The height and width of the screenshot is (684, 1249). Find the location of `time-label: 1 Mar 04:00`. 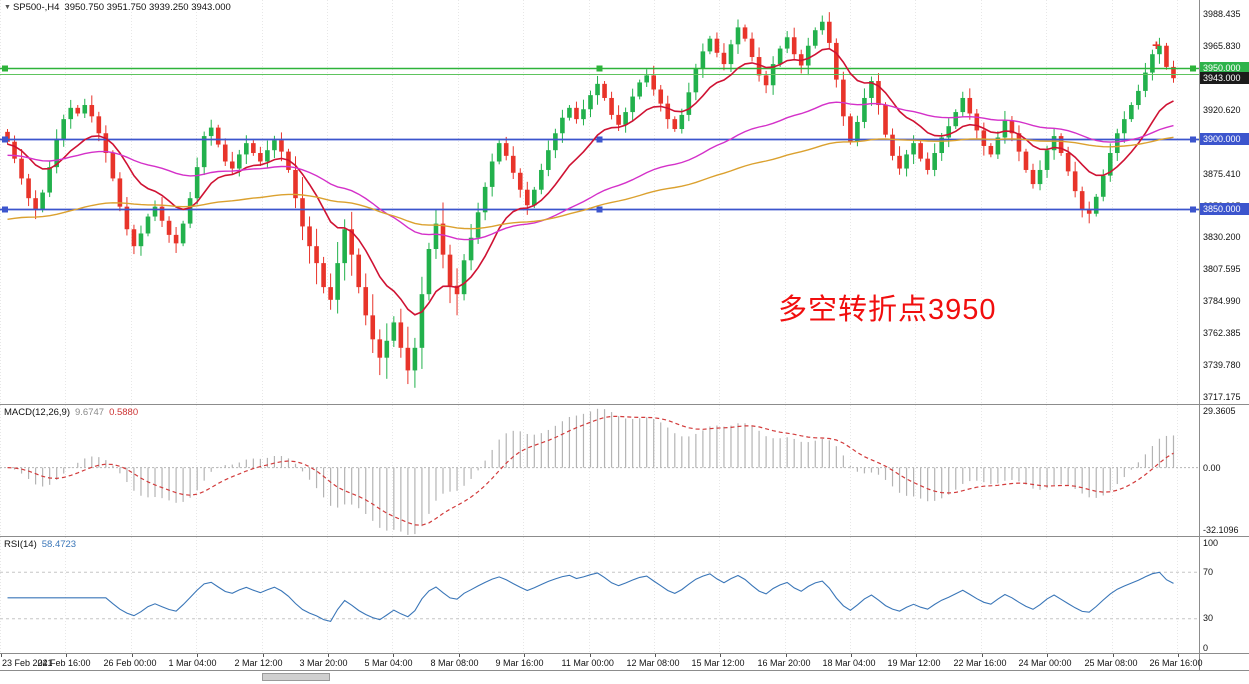

time-label: 1 Mar 04:00 is located at coordinates (192, 663).